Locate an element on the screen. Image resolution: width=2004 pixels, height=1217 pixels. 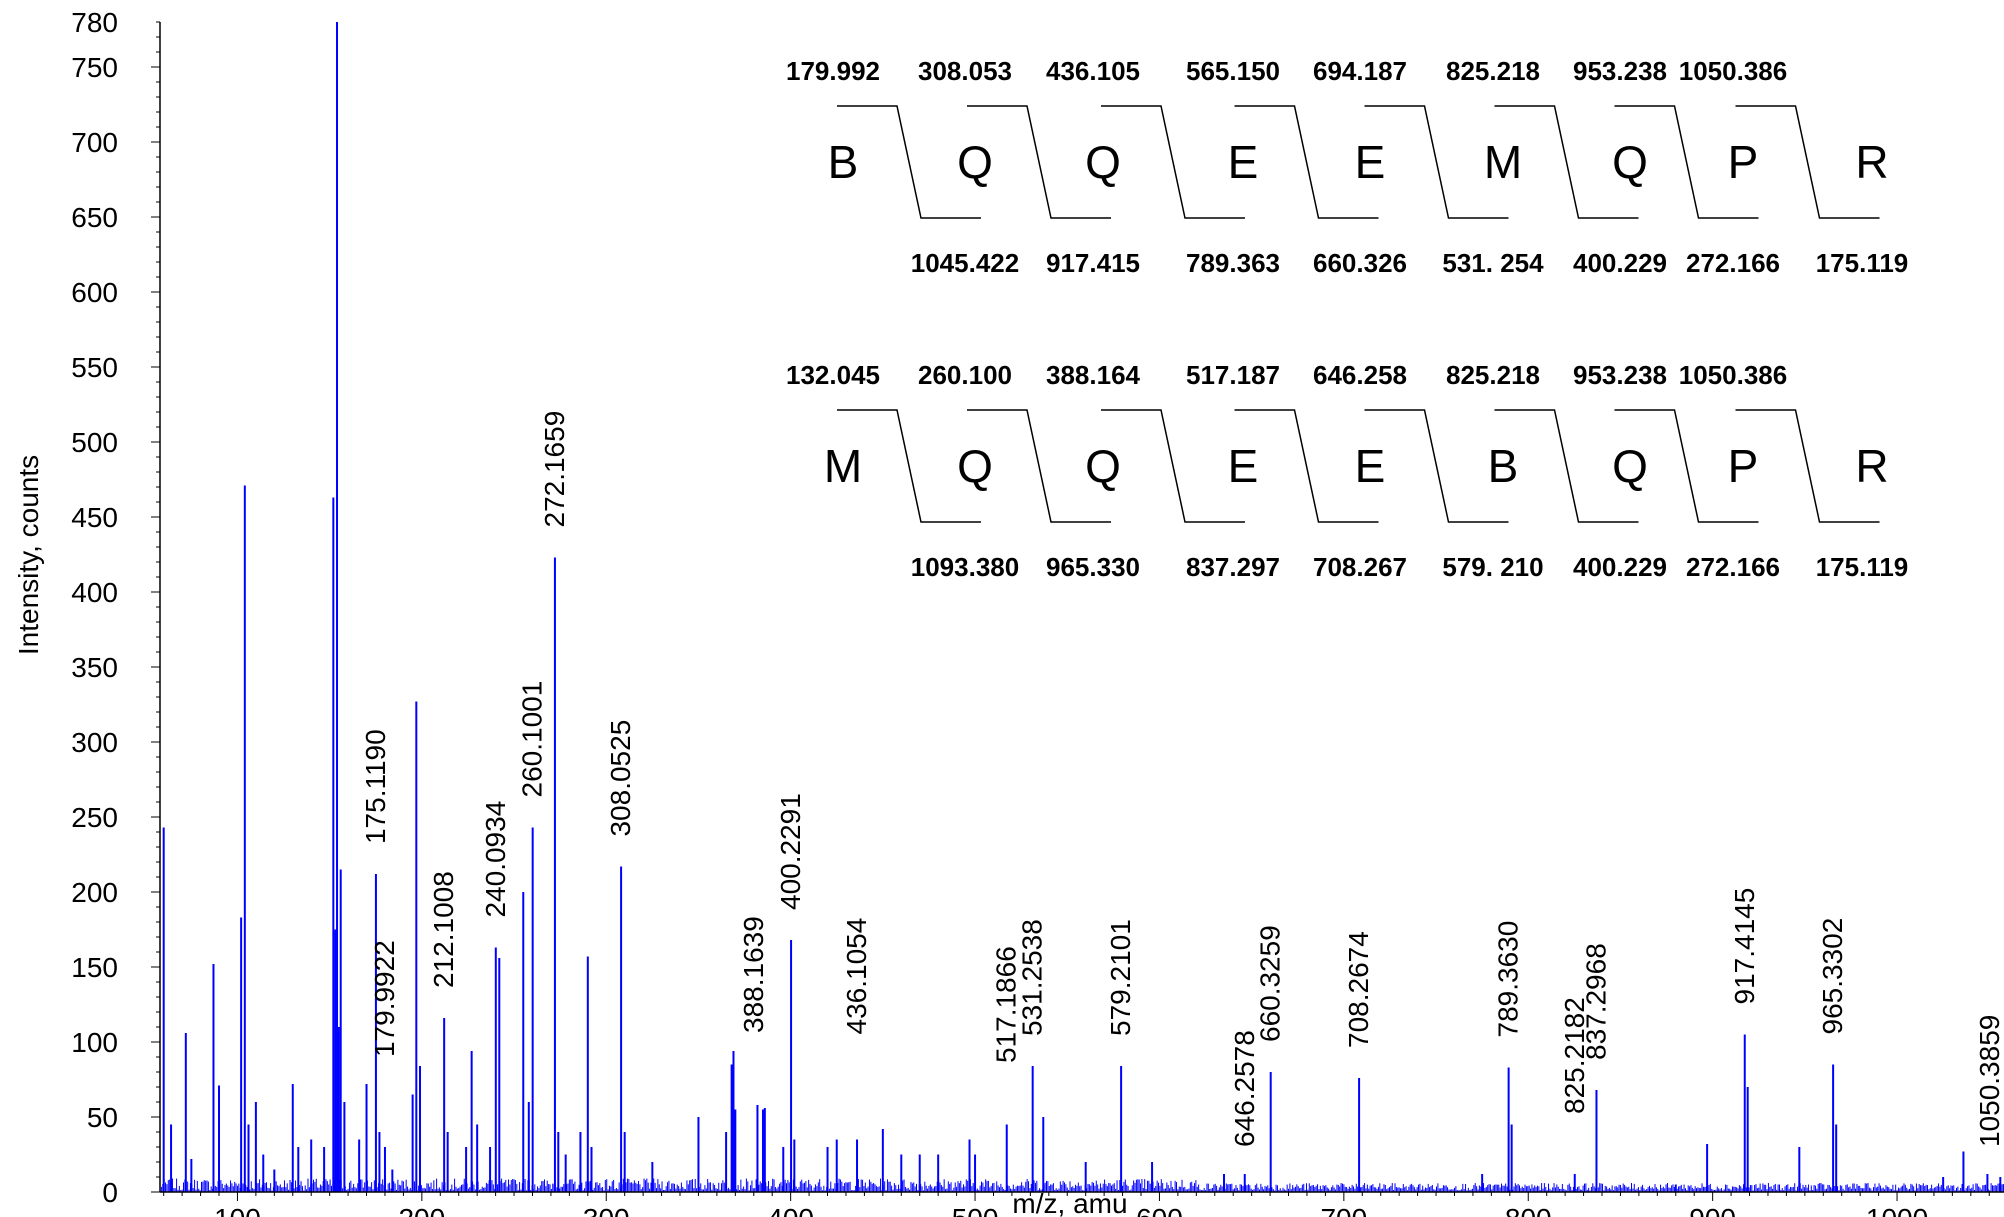
peak-label: 789.3630 is located at coordinates (1508, 979).